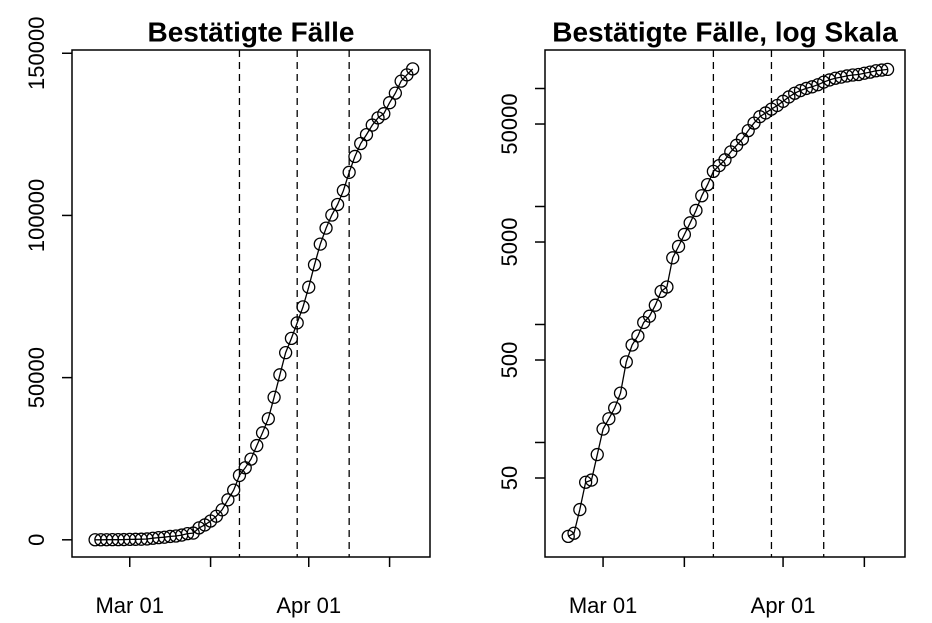 The width and height of the screenshot is (932, 623). Describe the element at coordinates (509, 360) in the screenshot. I see `y-tick-label: 500` at that location.